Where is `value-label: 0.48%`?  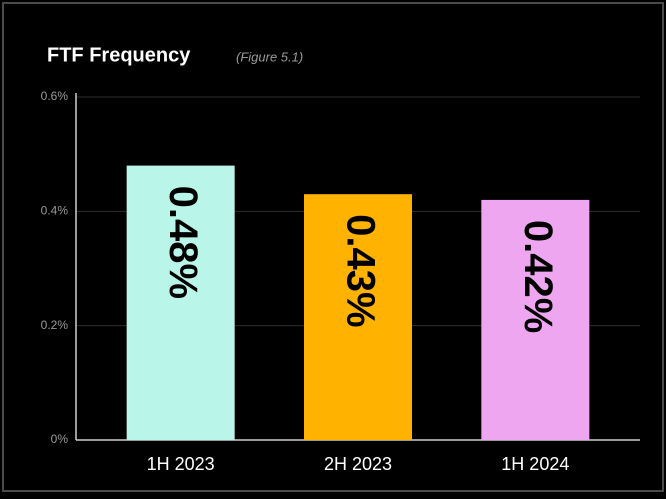
value-label: 0.48% is located at coordinates (183, 242).